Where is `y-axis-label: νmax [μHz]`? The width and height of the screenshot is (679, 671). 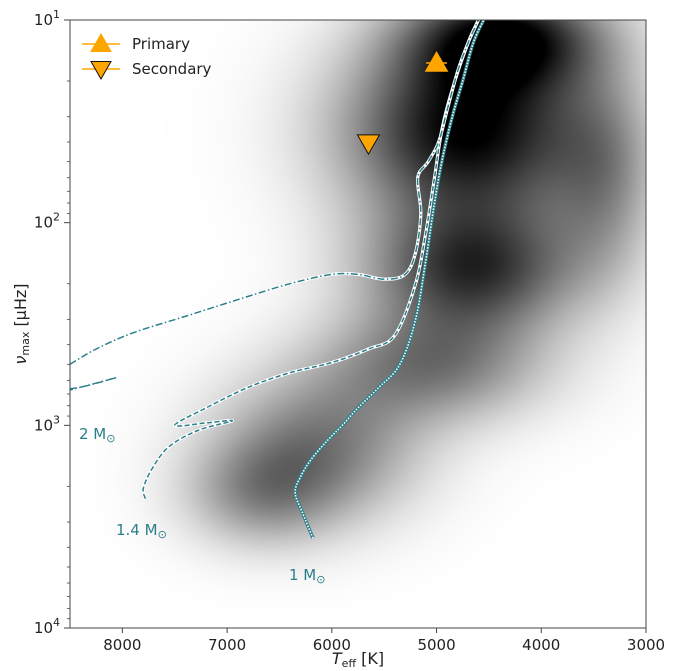 y-axis-label: νmax [μHz] is located at coordinates (21, 323).